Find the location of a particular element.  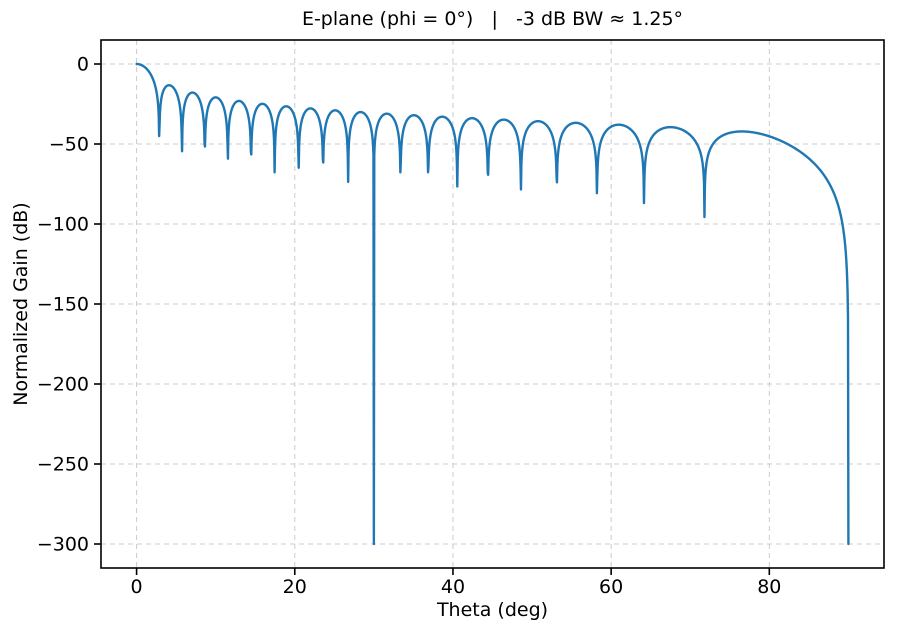

x-tick-label: 20 is located at coordinates (295, 587).